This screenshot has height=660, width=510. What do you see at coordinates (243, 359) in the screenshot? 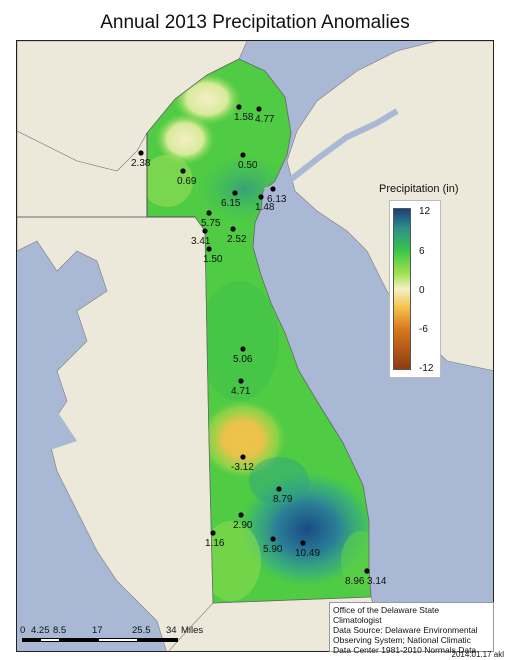
I see `station-value-label: 5.06` at bounding box center [243, 359].